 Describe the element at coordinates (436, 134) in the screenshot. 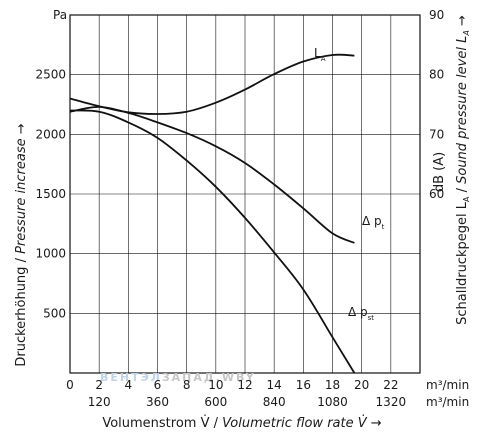

I see `right-tick-label: 70` at that location.